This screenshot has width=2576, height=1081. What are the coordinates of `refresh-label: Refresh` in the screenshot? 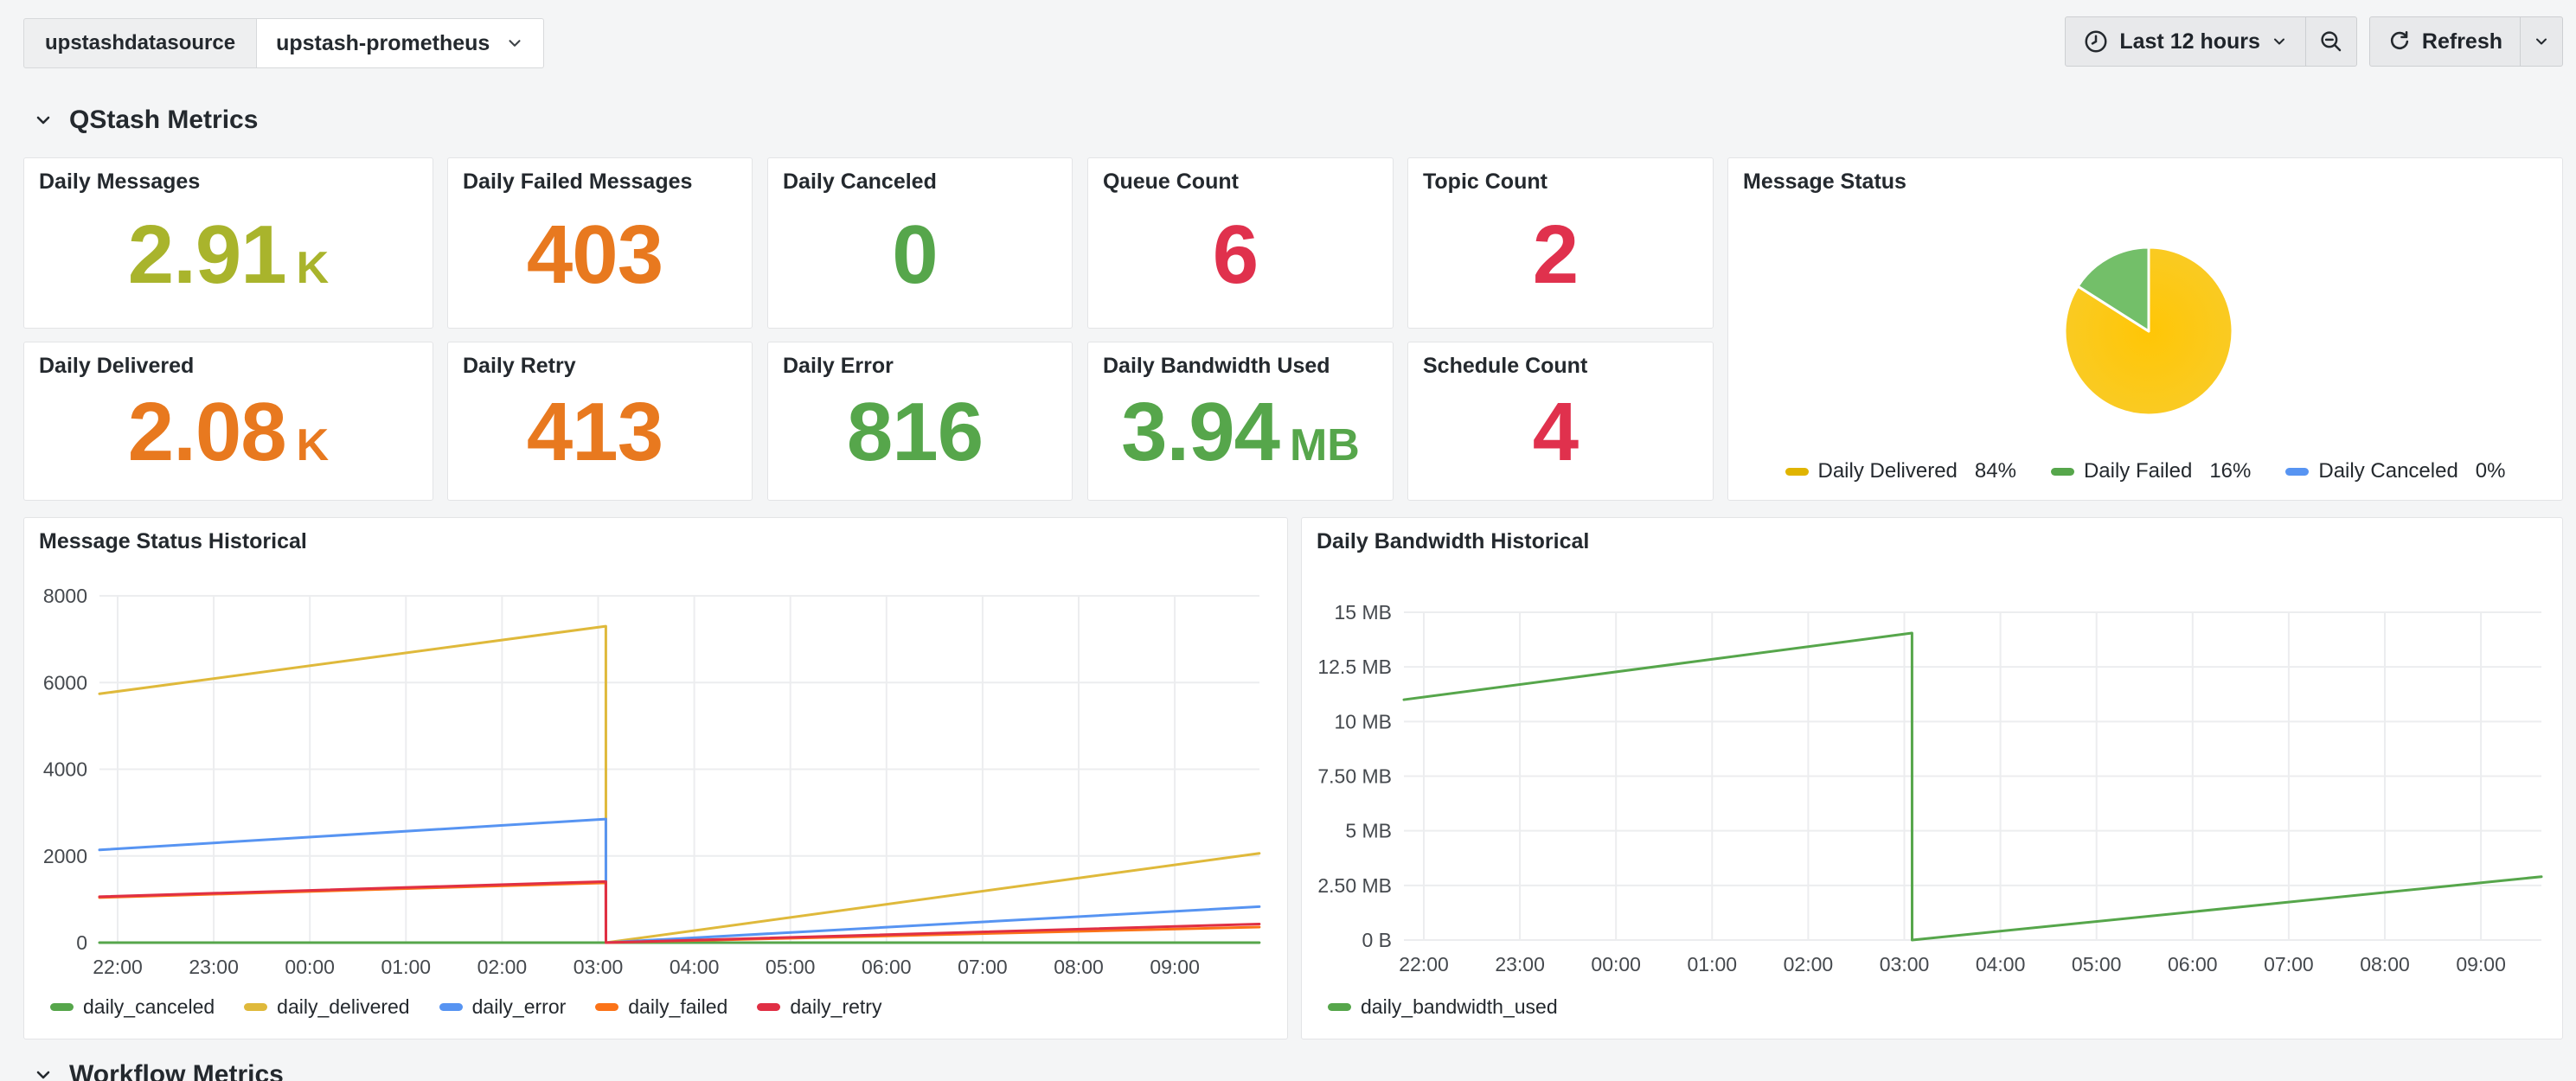 It's located at (2461, 41).